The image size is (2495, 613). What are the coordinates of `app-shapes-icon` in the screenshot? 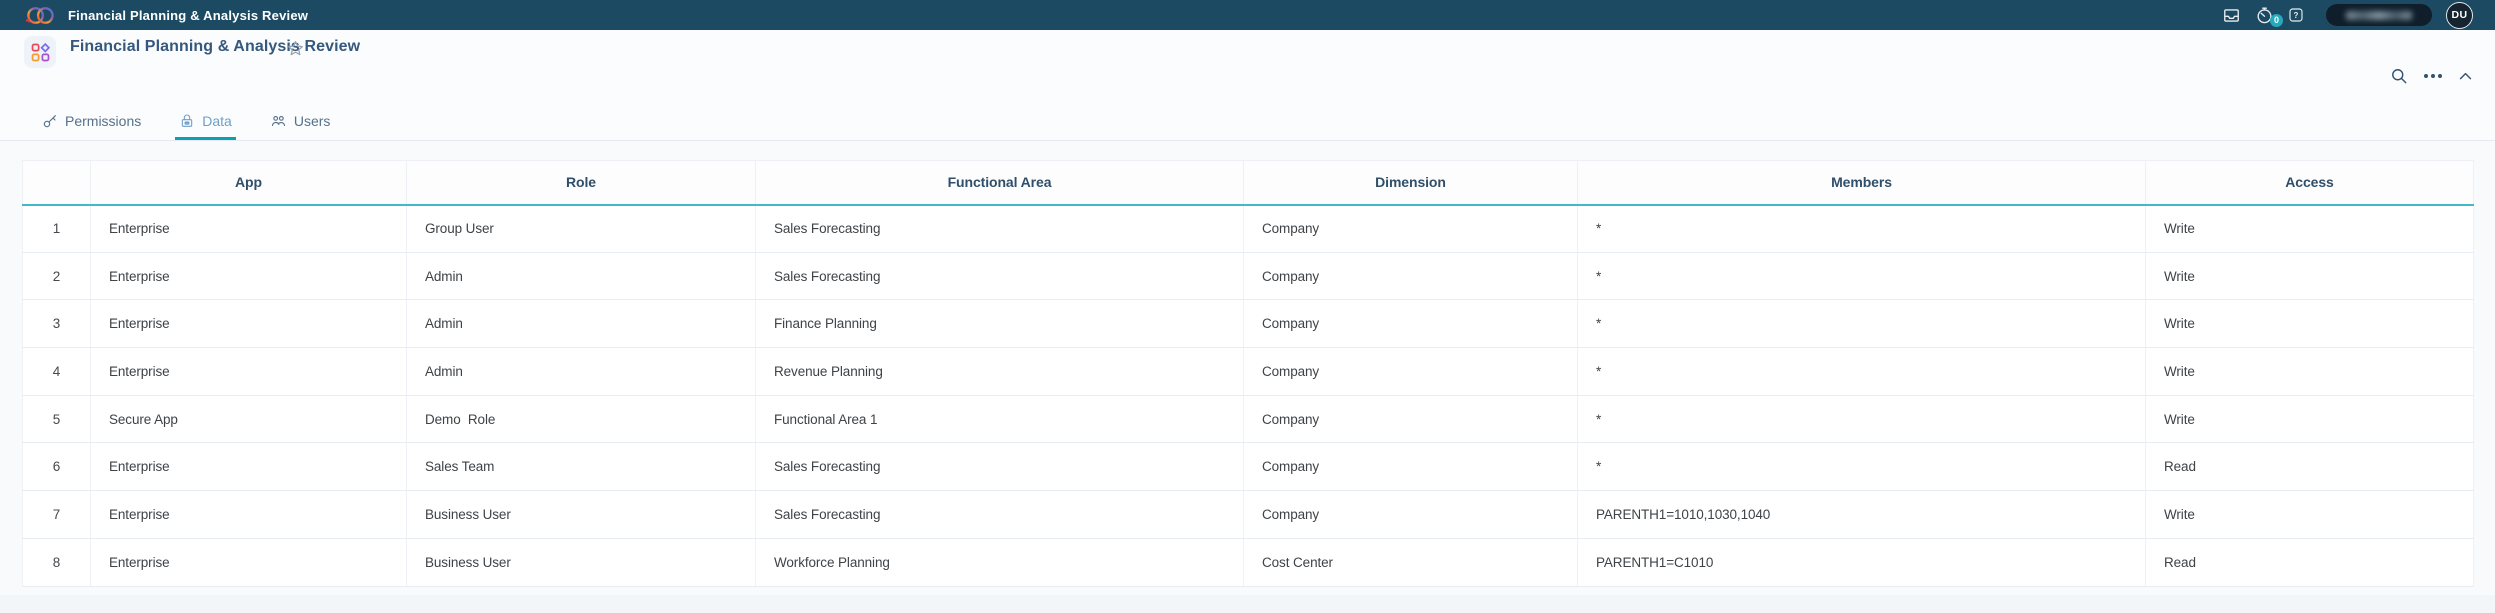 It's located at (40, 52).